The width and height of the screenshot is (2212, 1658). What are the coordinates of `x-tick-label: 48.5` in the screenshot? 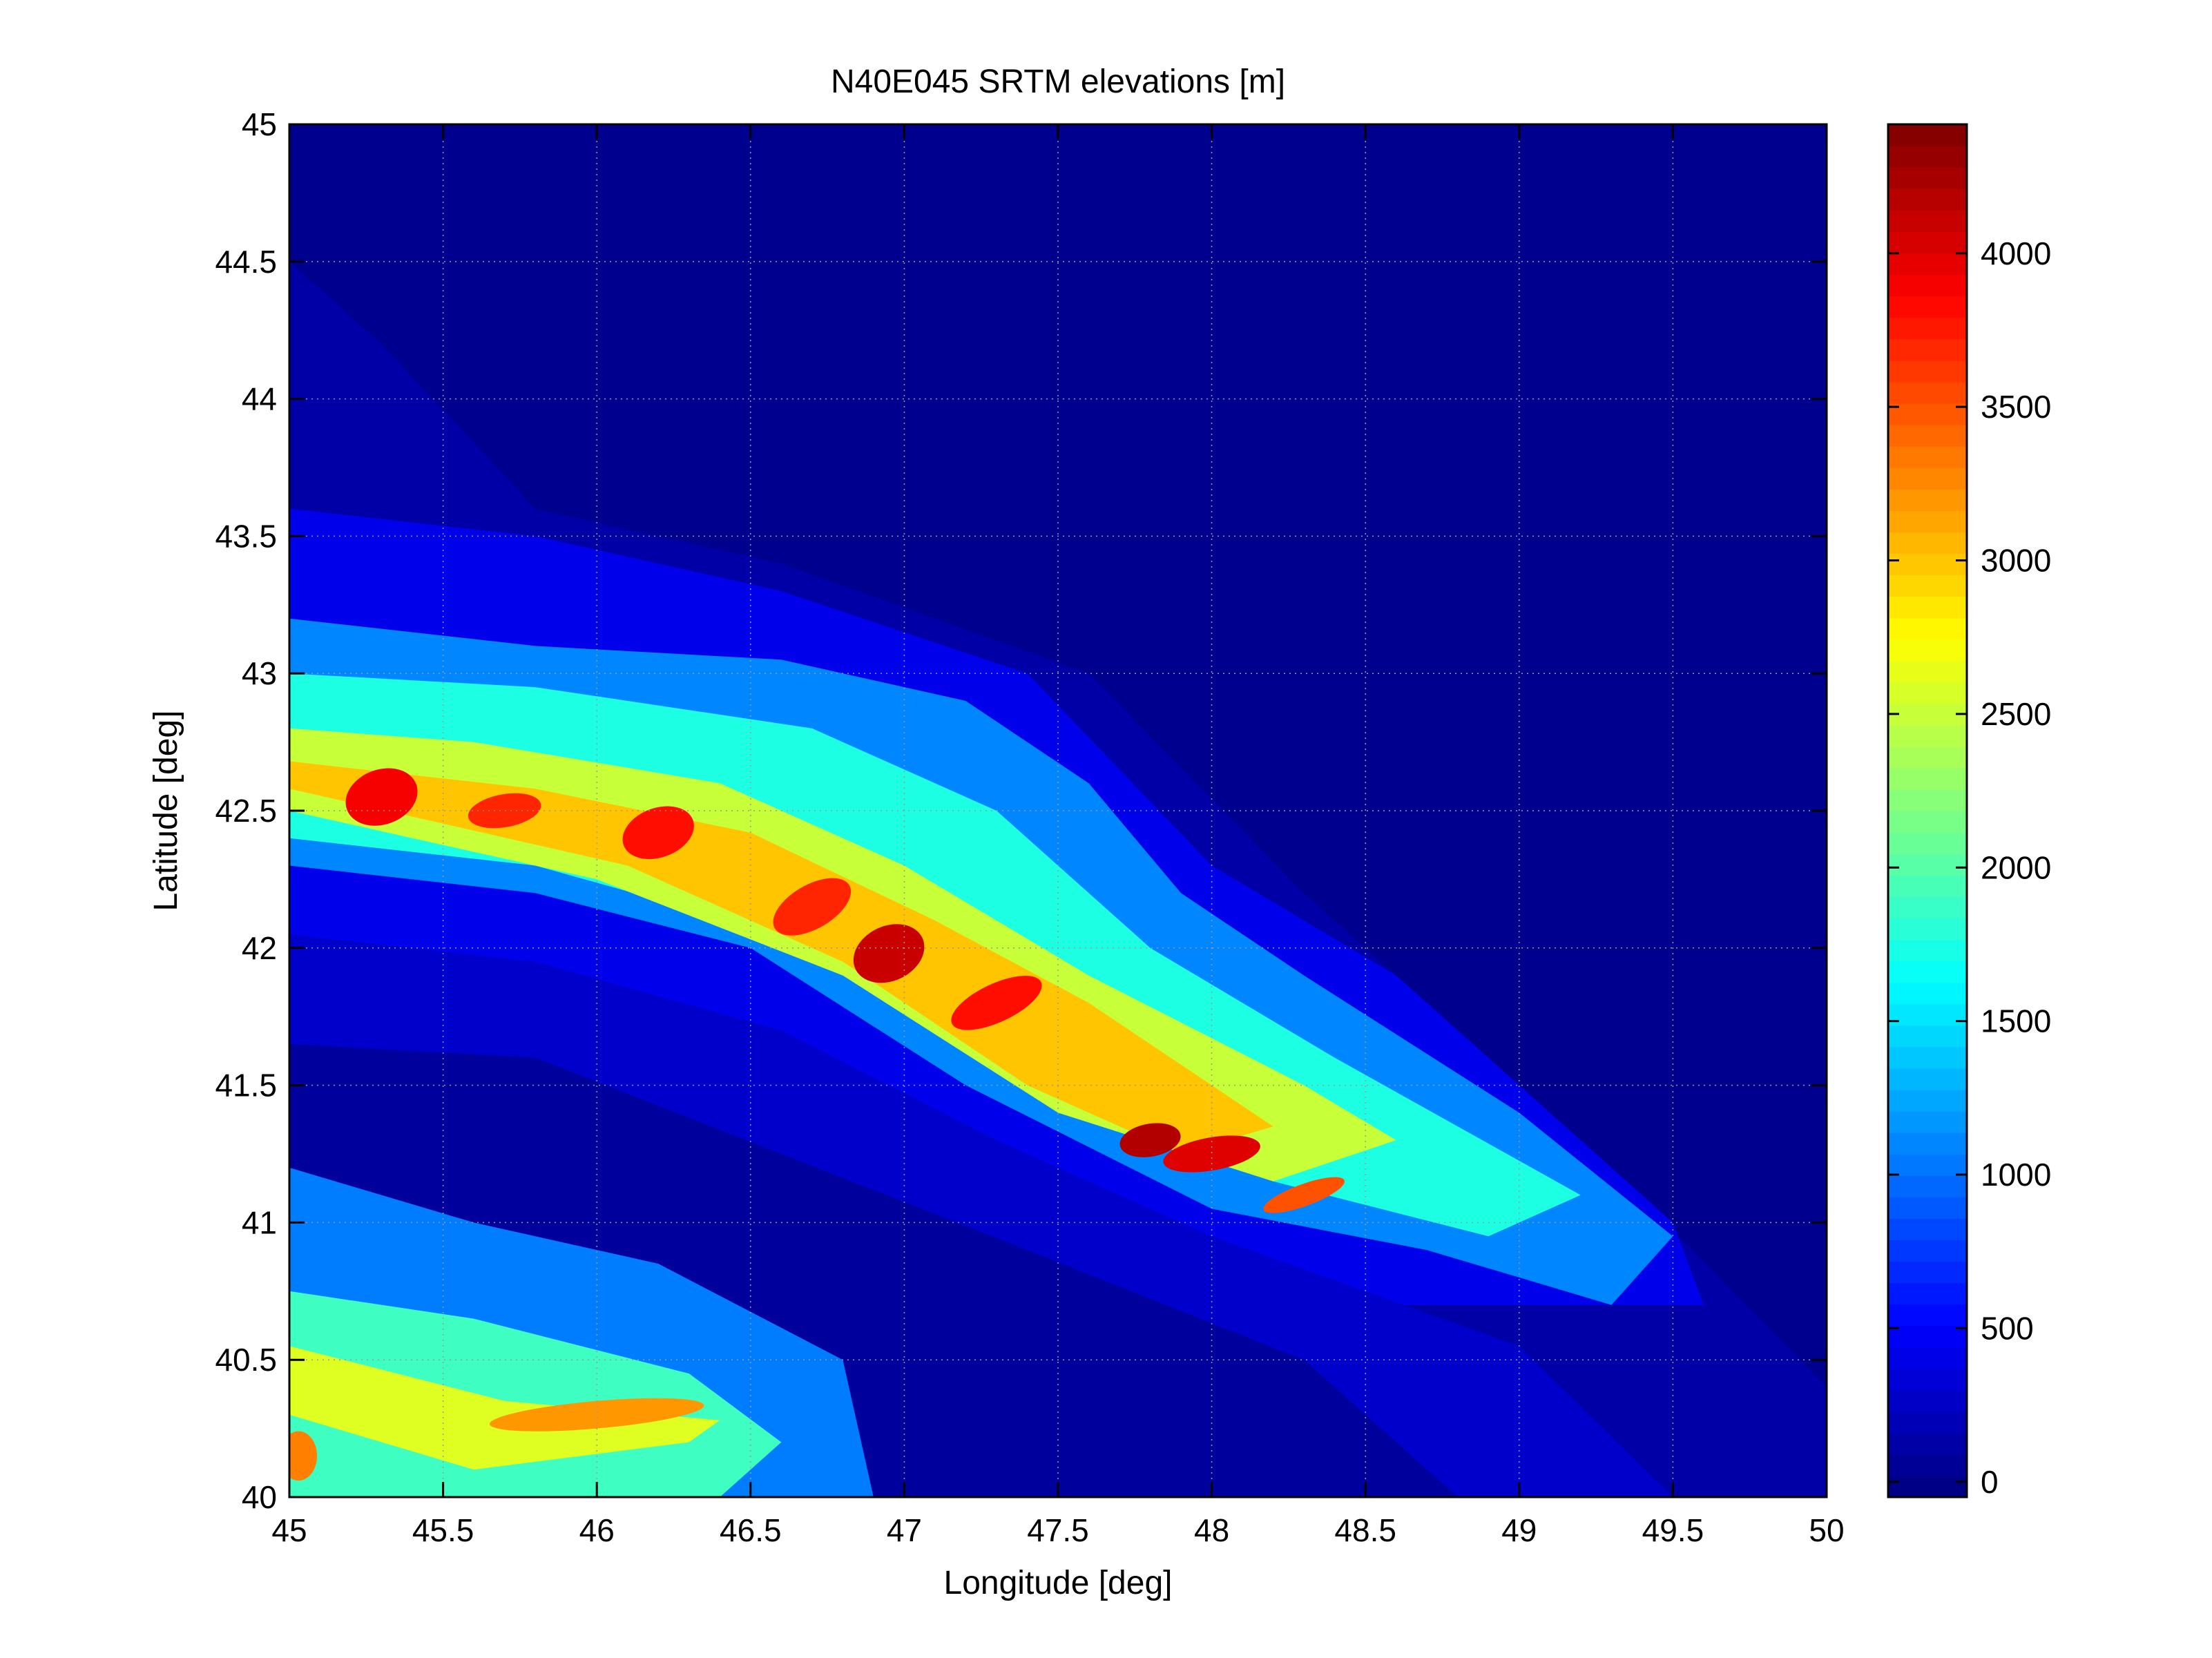 It's located at (1365, 1530).